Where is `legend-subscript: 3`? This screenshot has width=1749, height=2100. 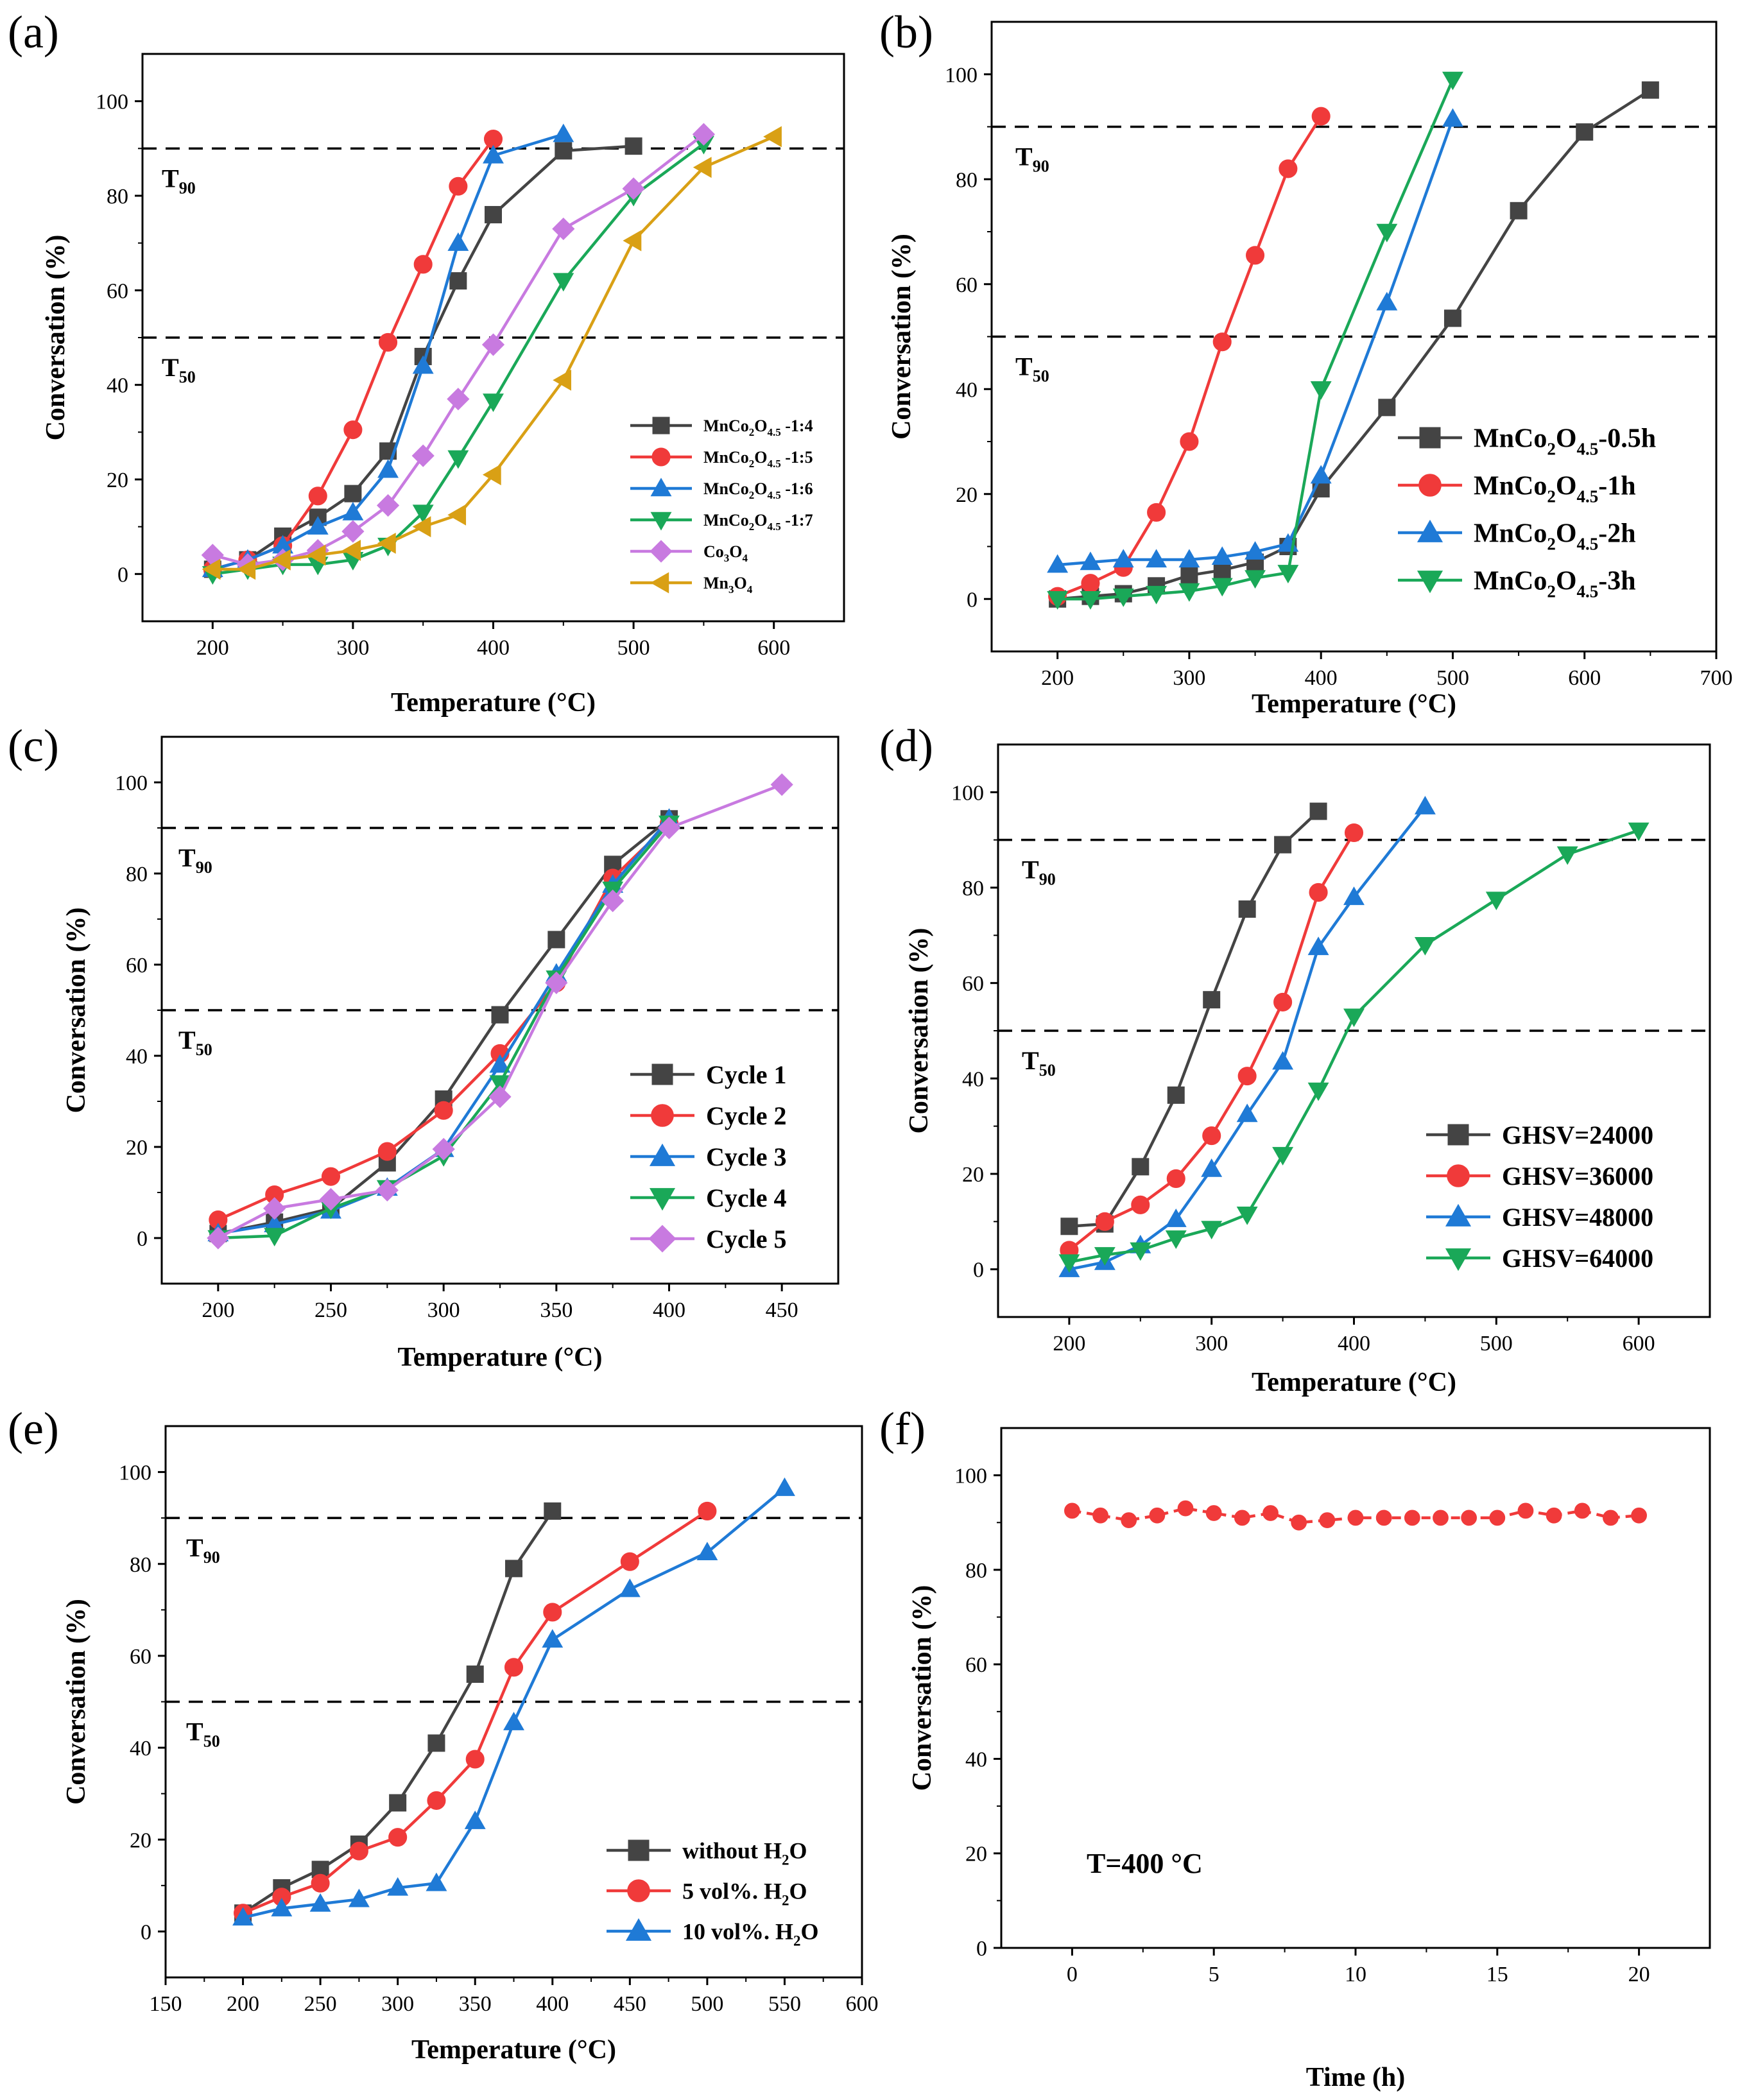 legend-subscript: 3 is located at coordinates (727, 558).